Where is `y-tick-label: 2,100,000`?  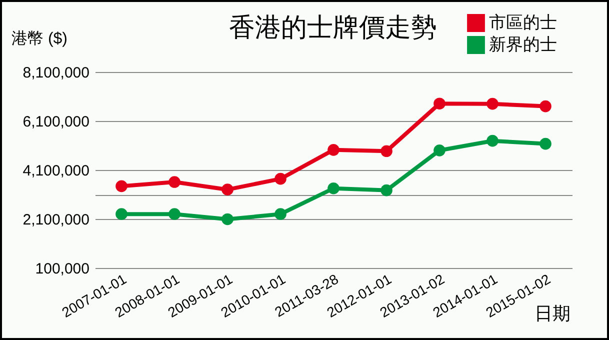 y-tick-label: 2,100,000 is located at coordinates (56, 220).